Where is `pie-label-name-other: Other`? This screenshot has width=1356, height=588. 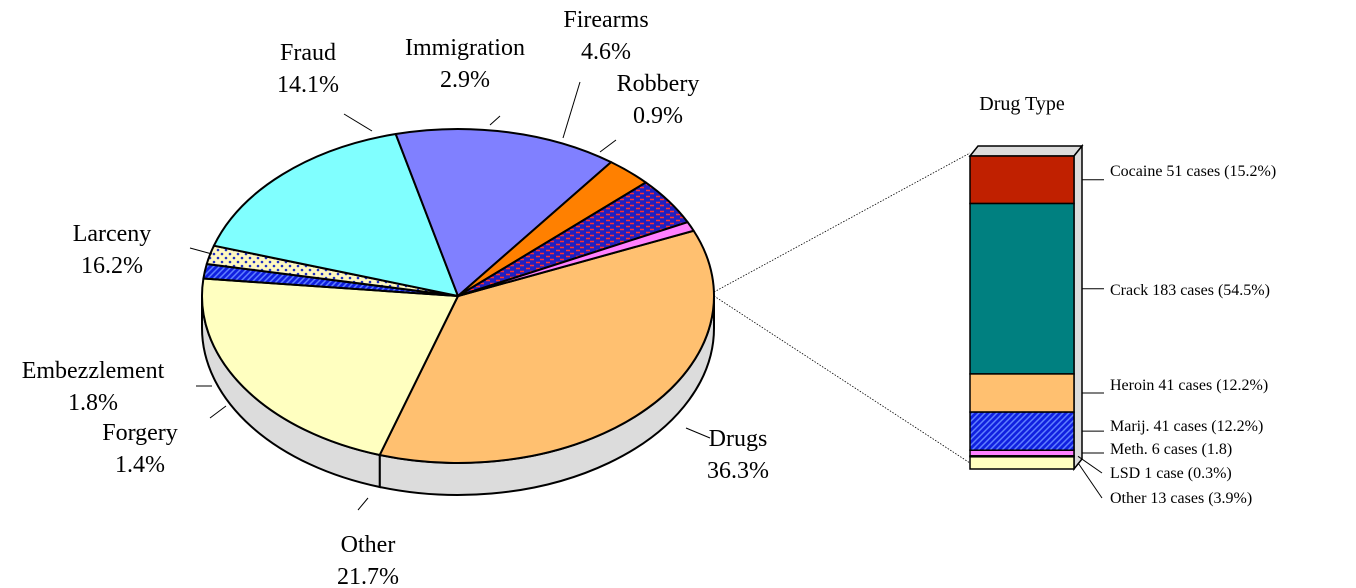
pie-label-name-other: Other is located at coordinates (368, 545).